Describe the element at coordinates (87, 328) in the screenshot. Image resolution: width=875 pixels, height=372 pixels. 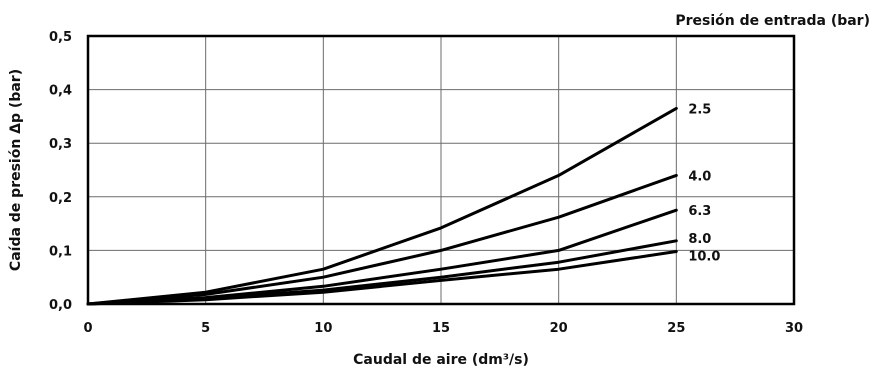
I see `x-tick-label: 0` at that location.